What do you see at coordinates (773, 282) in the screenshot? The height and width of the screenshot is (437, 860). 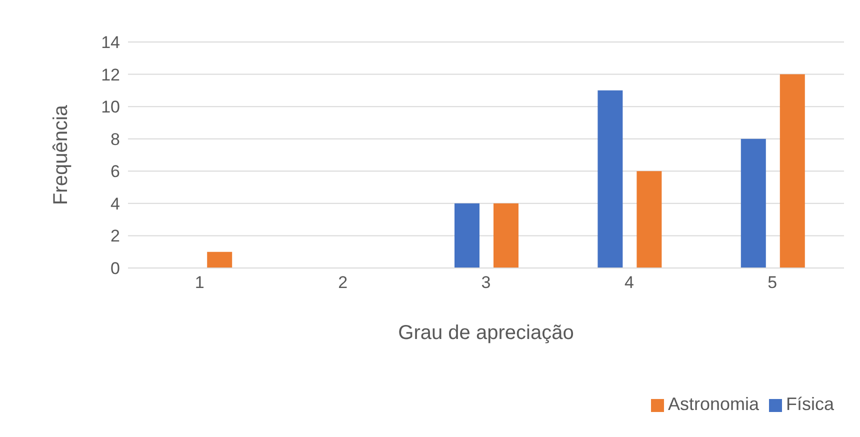 I see `x-tick-label: 5` at bounding box center [773, 282].